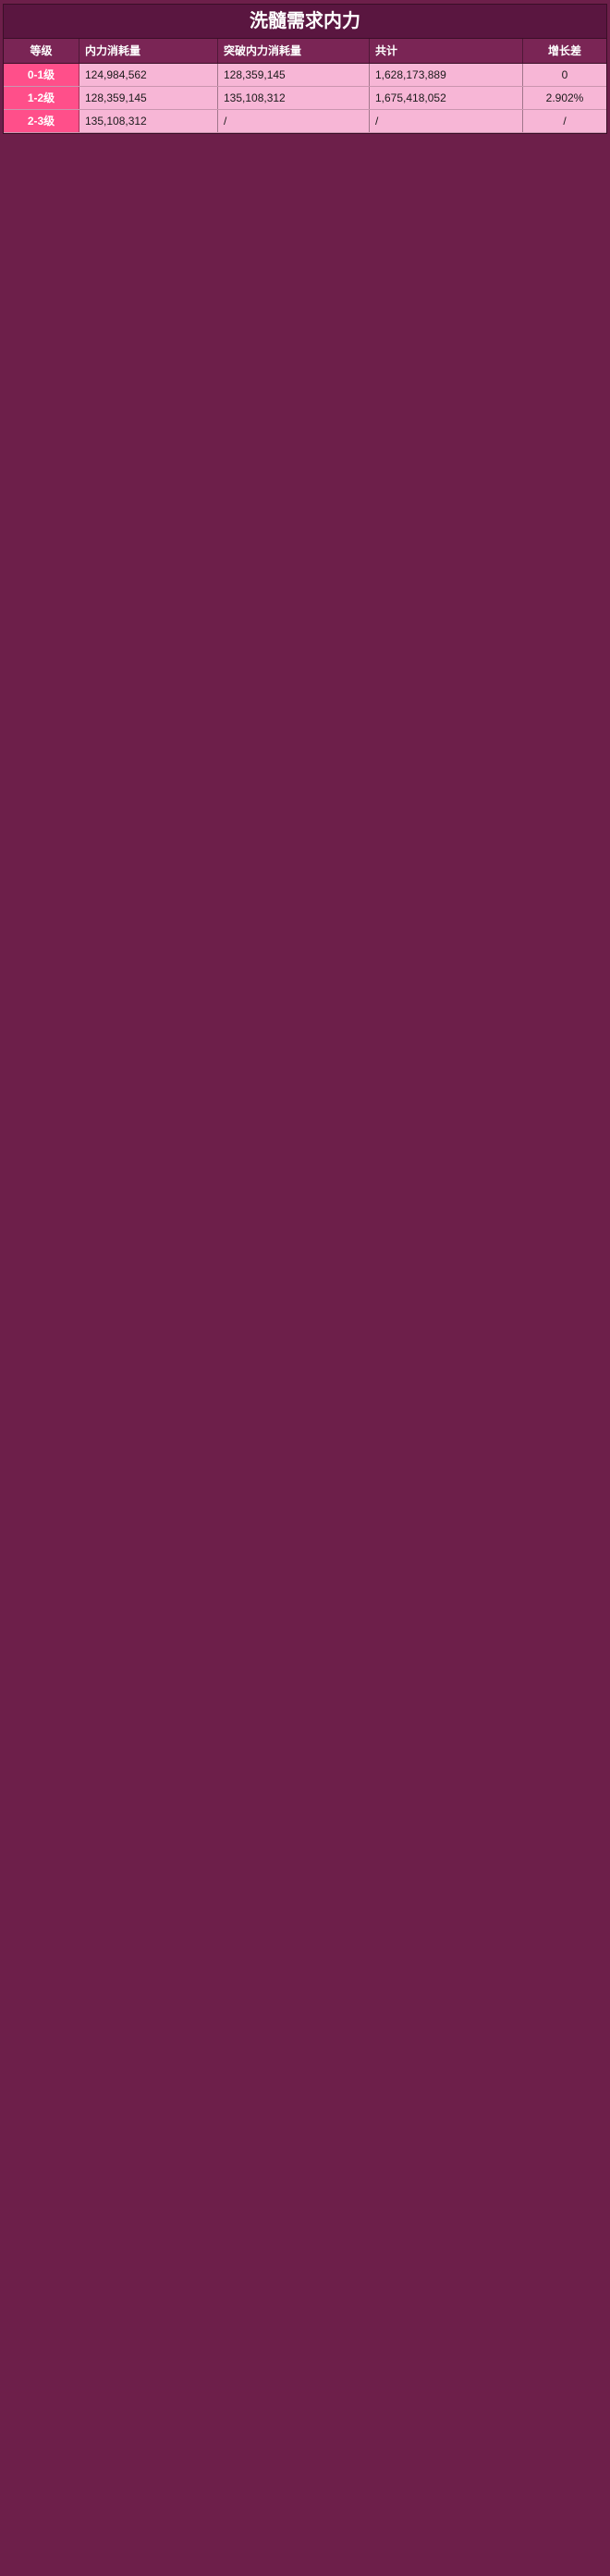 The width and height of the screenshot is (610, 2576). Describe the element at coordinates (41, 51) in the screenshot. I see `header-level: 等级` at that location.